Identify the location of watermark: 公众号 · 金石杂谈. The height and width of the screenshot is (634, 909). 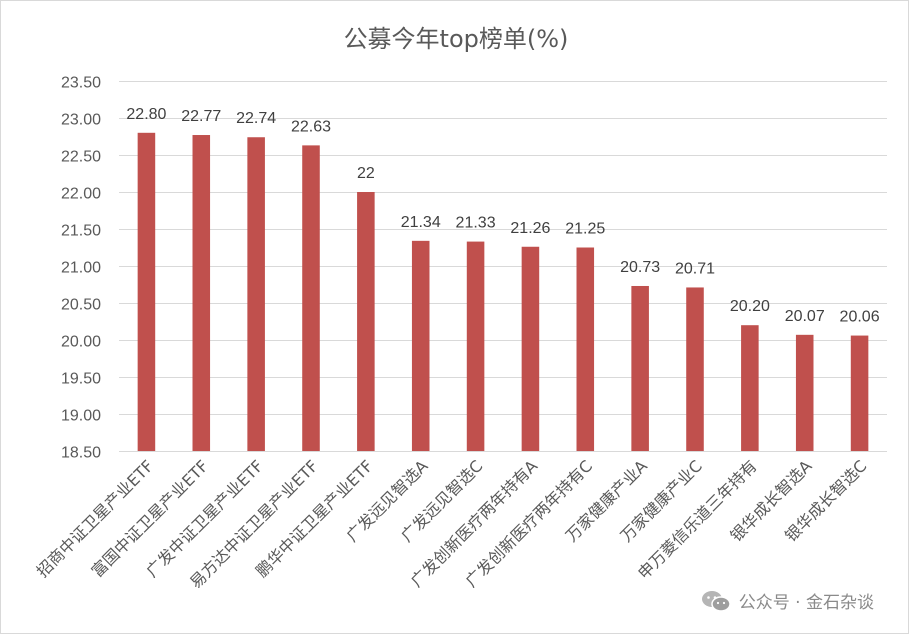
(787, 600).